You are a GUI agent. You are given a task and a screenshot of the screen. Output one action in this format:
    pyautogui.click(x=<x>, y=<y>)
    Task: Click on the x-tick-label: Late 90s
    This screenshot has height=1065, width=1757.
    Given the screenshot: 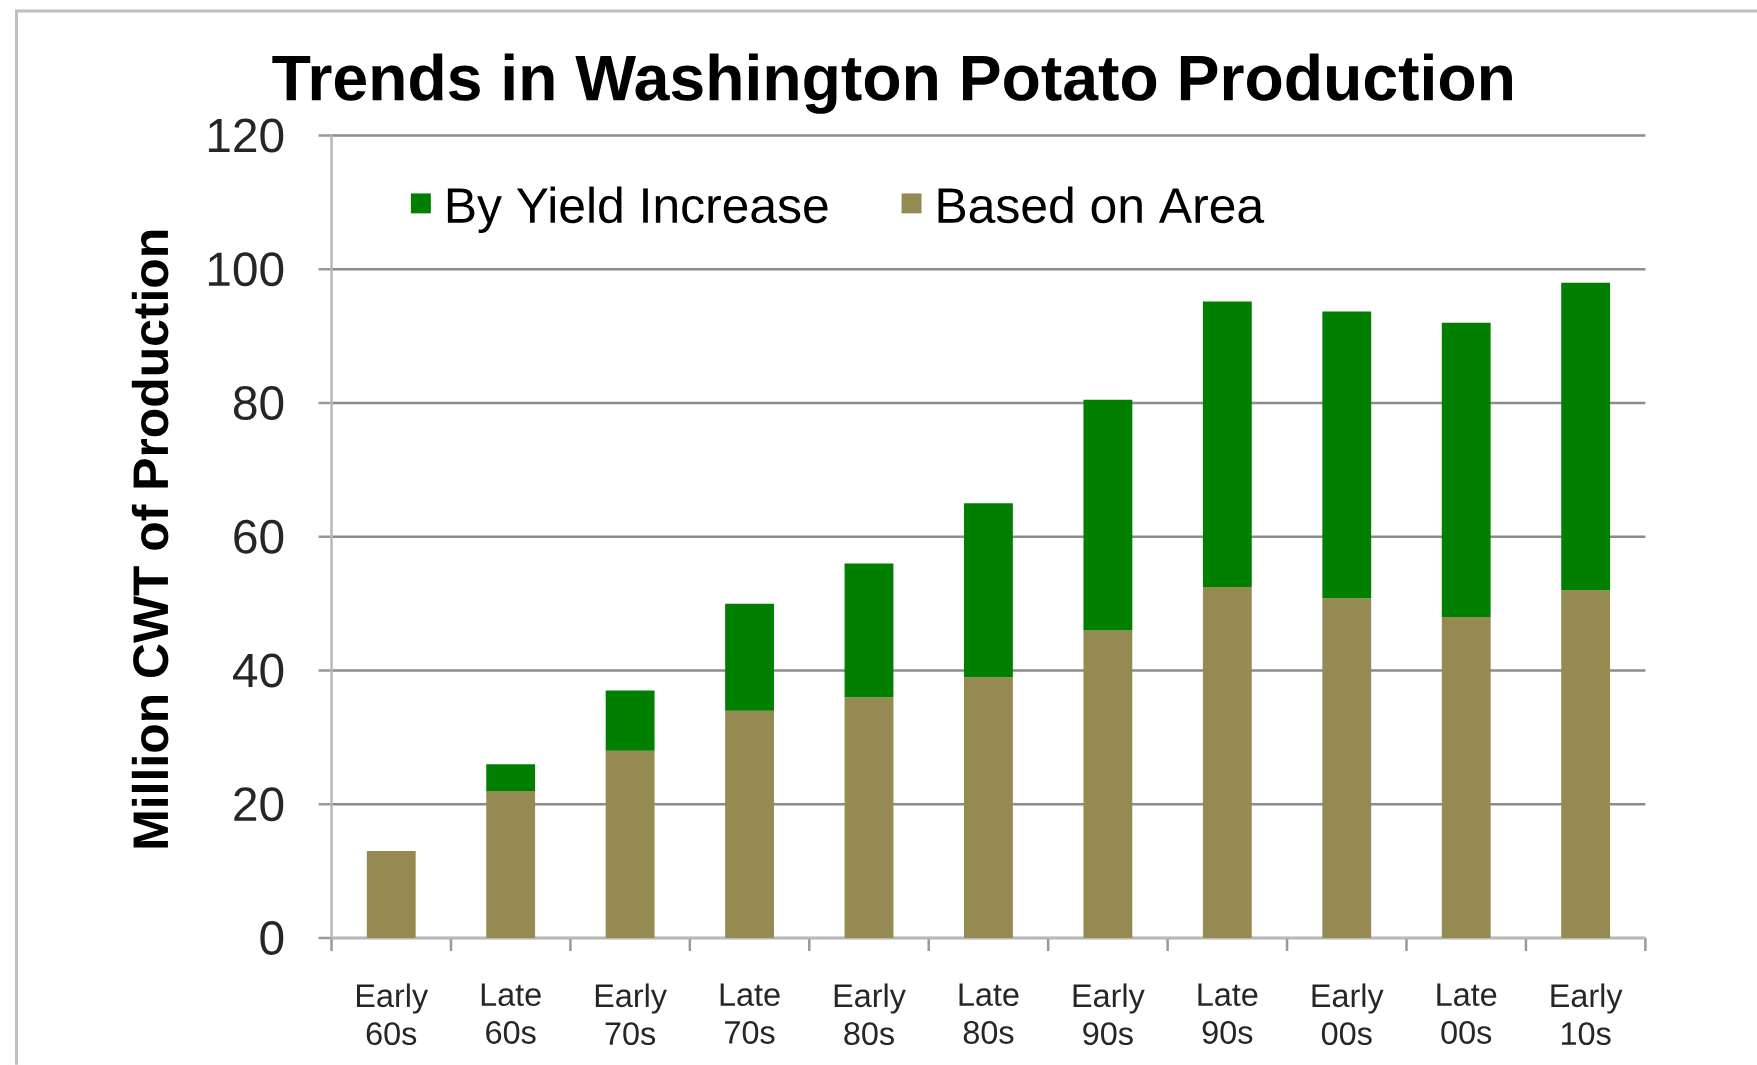 What is the action you would take?
    pyautogui.click(x=1228, y=1014)
    